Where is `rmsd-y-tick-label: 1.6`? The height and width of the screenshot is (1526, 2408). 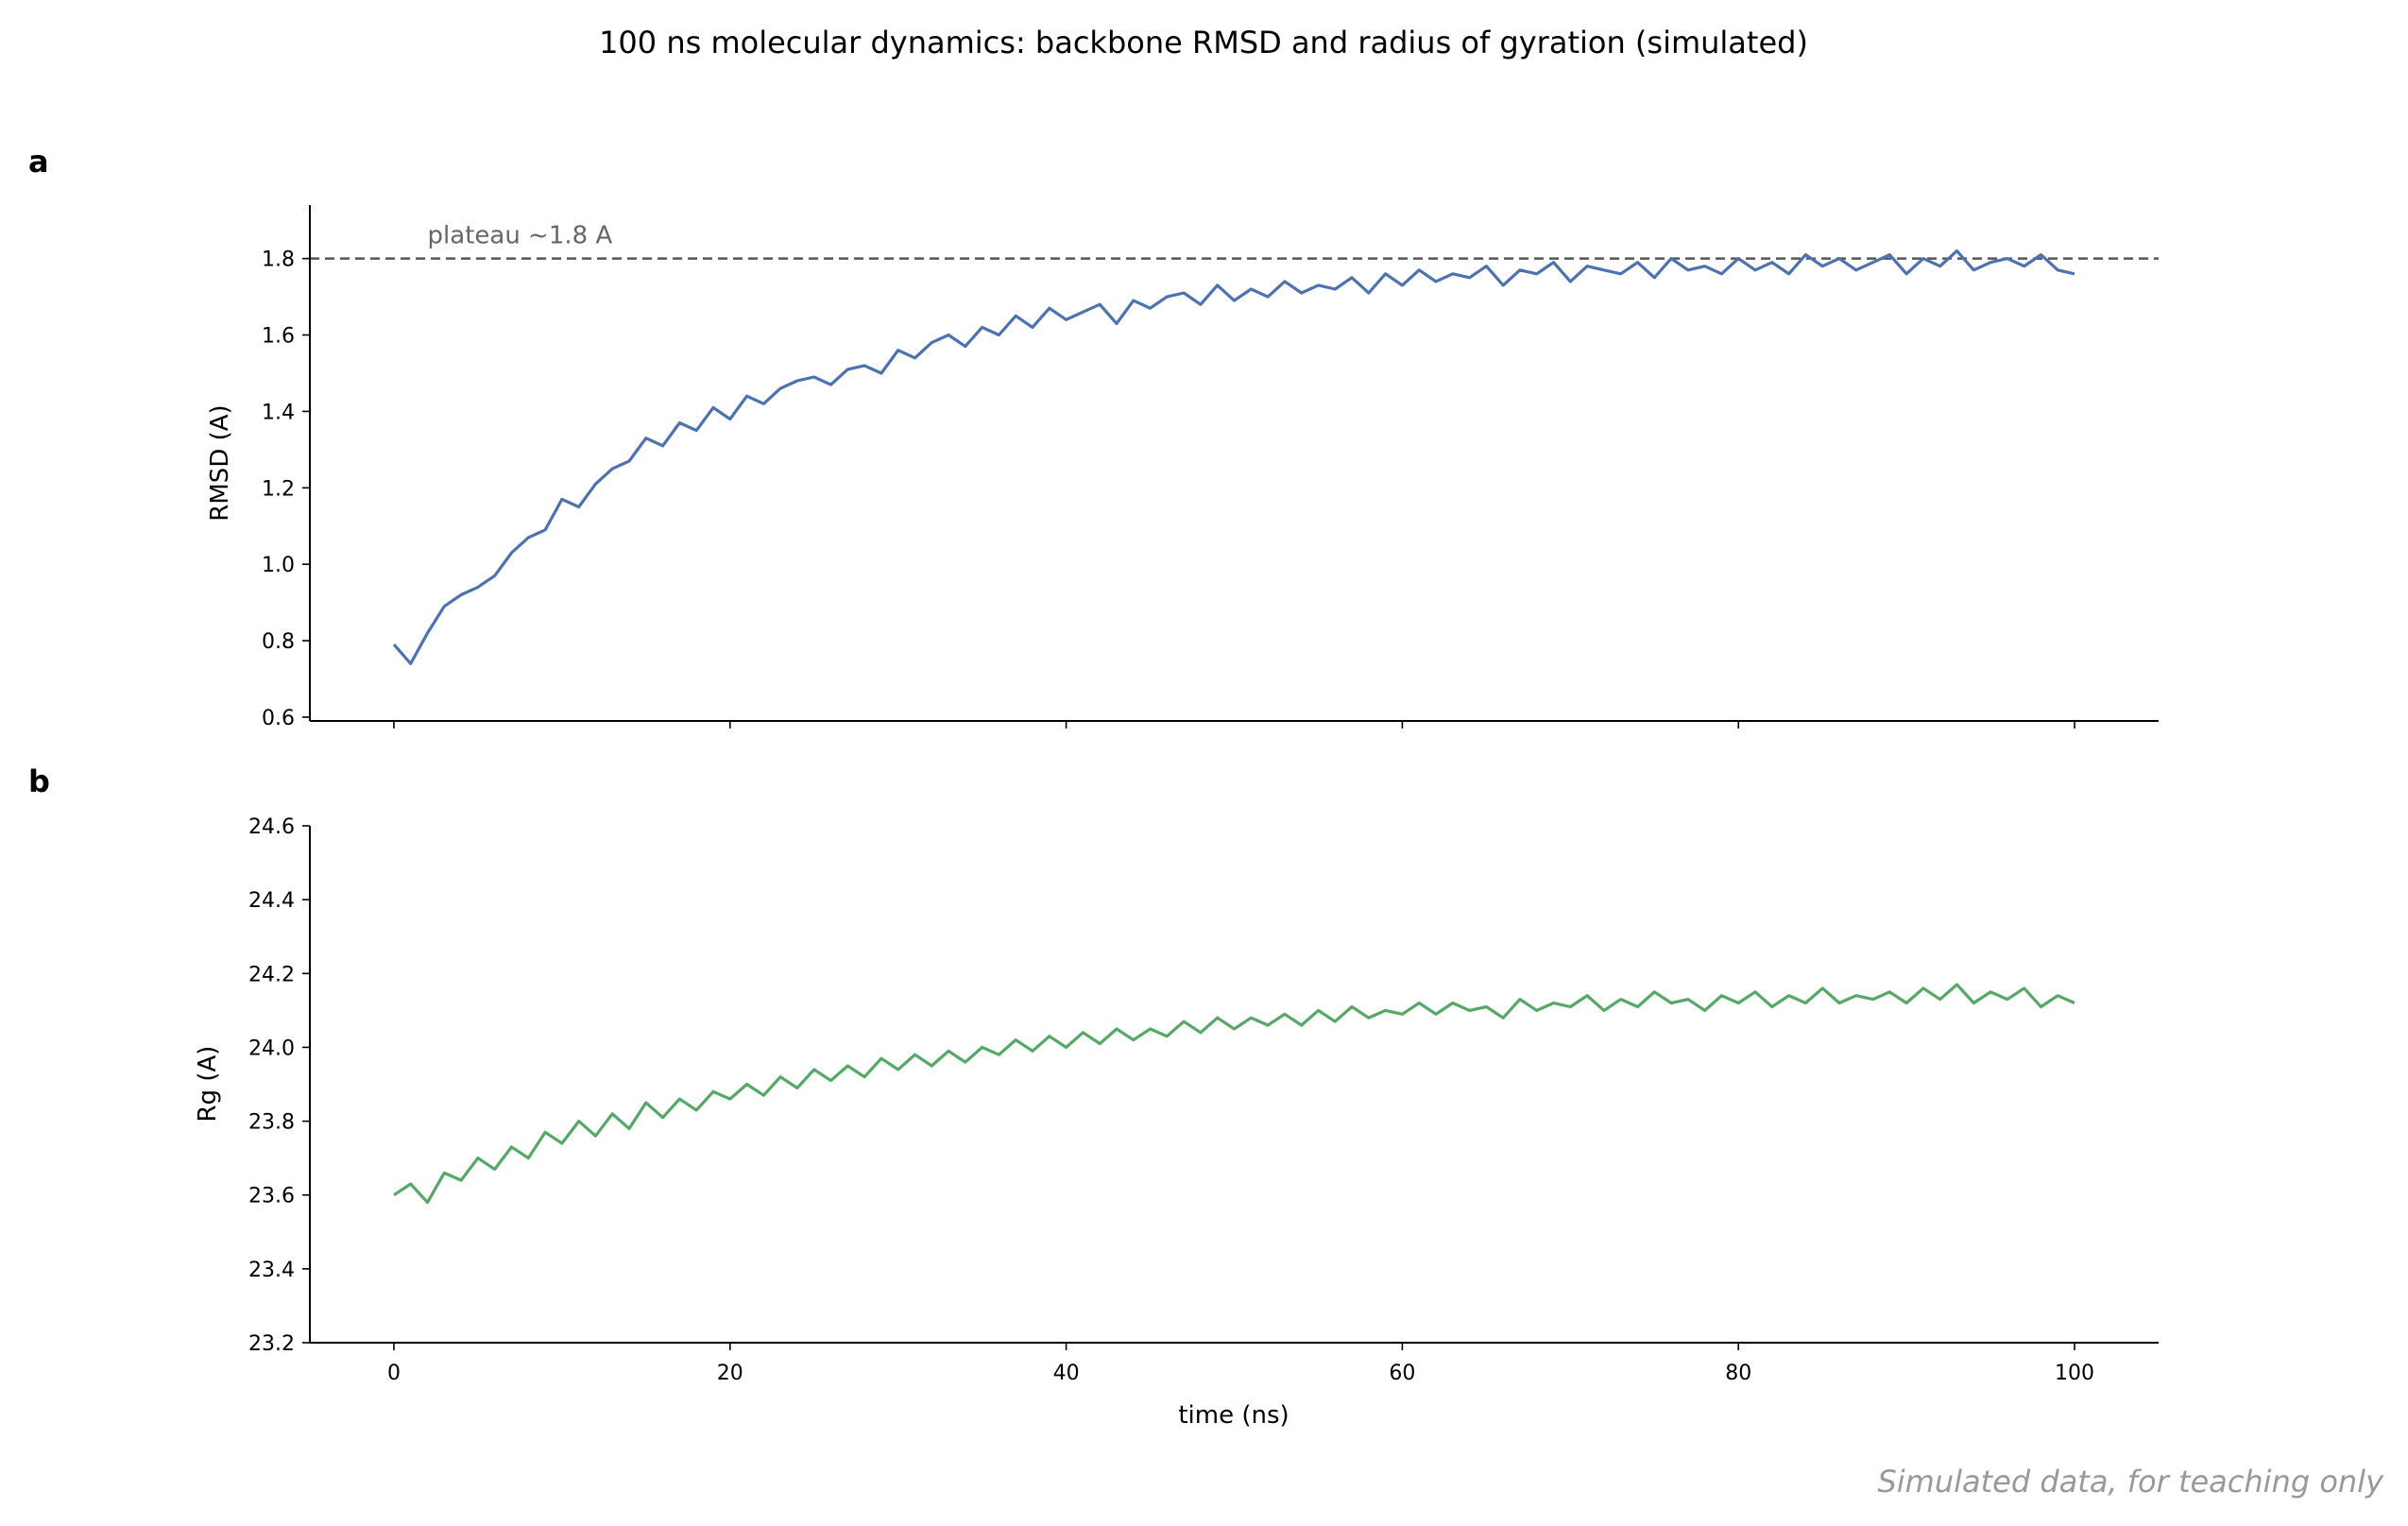 rmsd-y-tick-label: 1.6 is located at coordinates (278, 337).